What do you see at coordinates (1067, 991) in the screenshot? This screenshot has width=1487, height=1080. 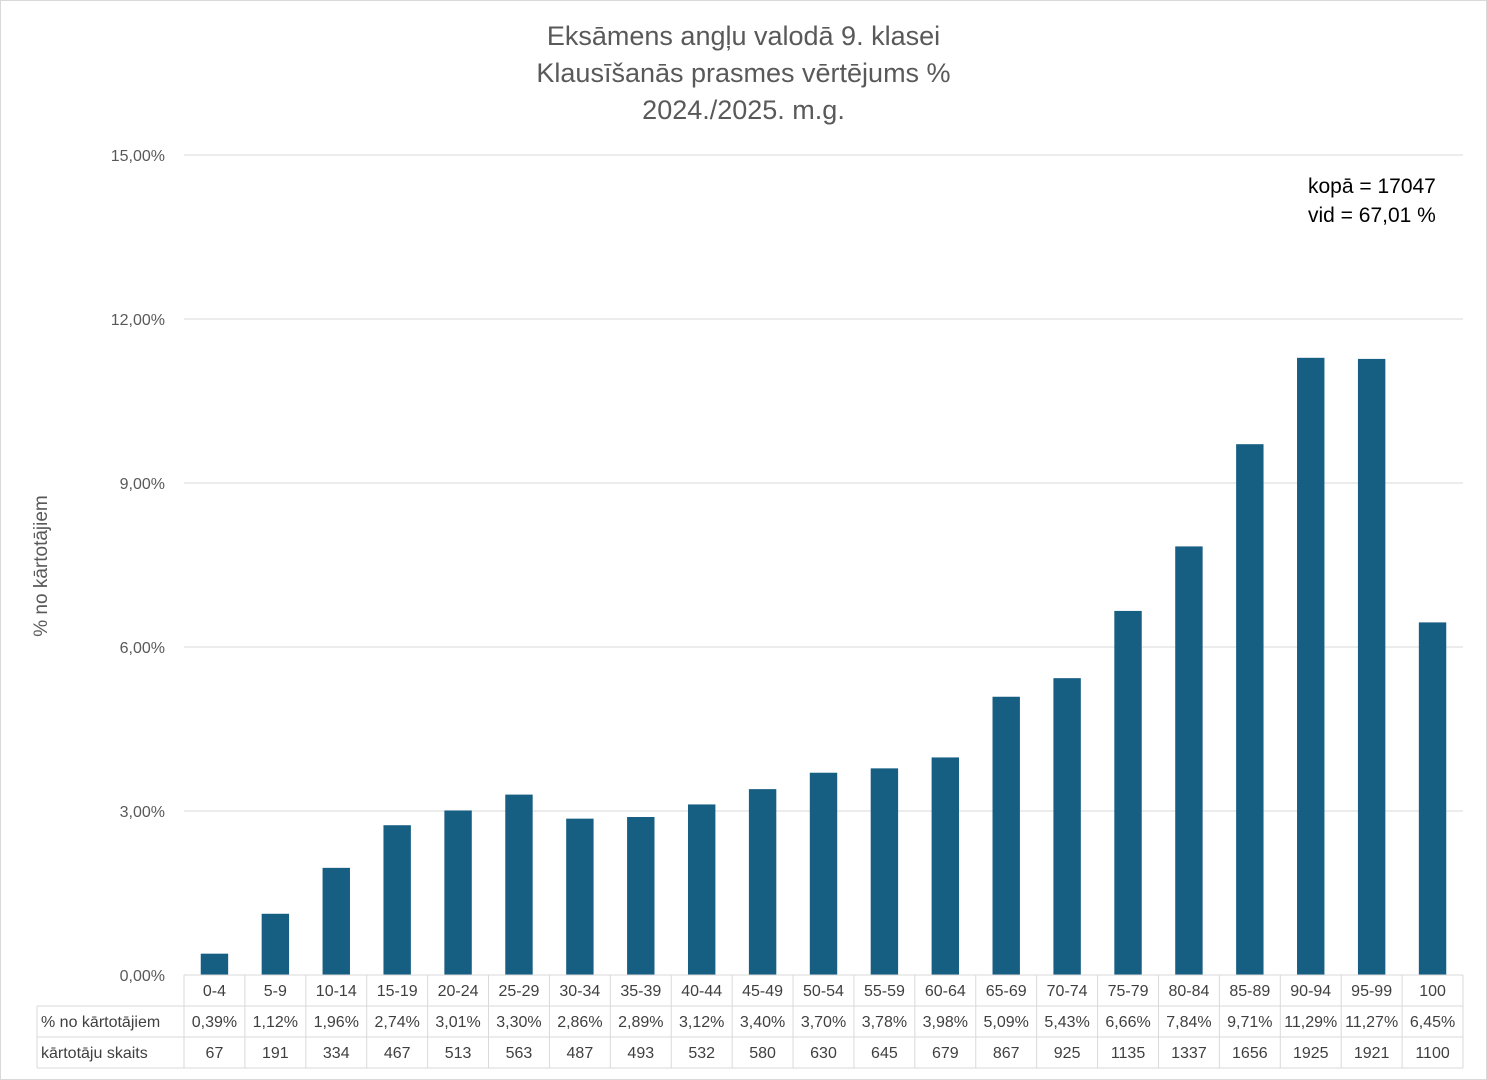 I see `x-tick-label: 70-74` at bounding box center [1067, 991].